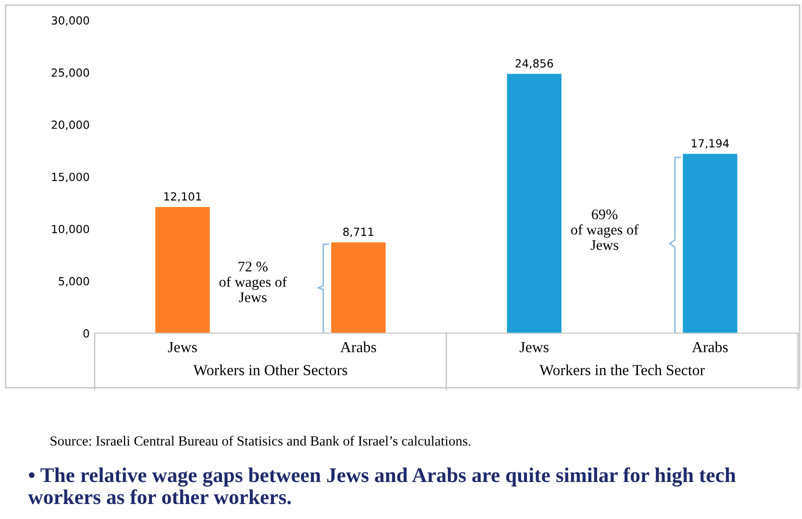 This screenshot has width=802, height=519. I want to click on y-tick-label: 25,000, so click(71, 73).